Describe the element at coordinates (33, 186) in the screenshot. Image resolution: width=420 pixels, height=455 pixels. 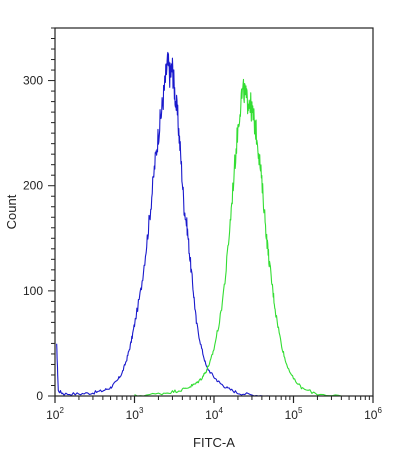
I see `y-tick-label: 200` at that location.